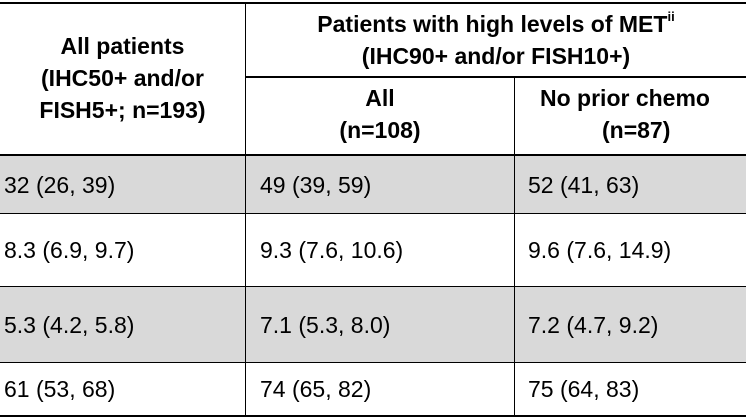 The height and width of the screenshot is (419, 746). I want to click on header-all: All (n=108), so click(380, 114).